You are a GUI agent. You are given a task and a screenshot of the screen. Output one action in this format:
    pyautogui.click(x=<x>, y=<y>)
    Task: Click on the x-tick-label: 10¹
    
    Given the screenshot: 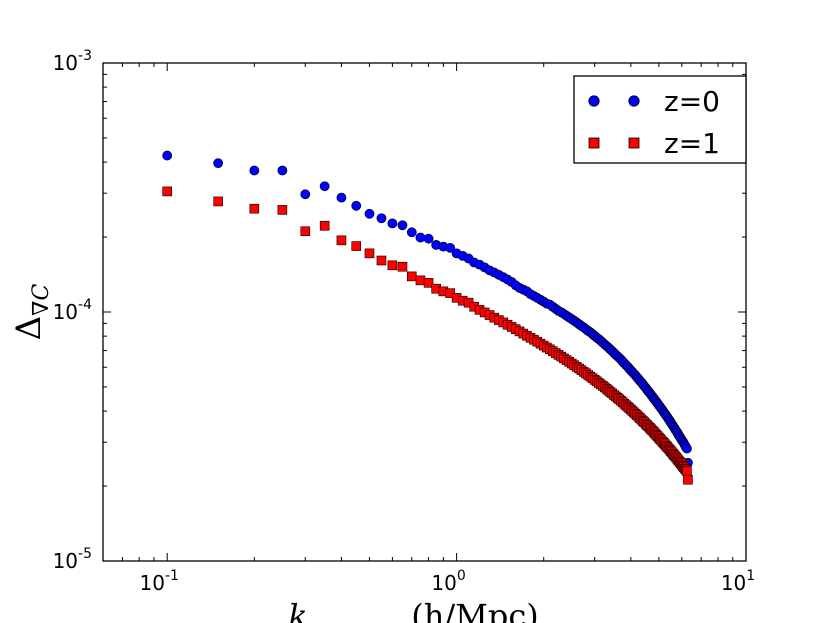 What is the action you would take?
    pyautogui.click(x=738, y=581)
    